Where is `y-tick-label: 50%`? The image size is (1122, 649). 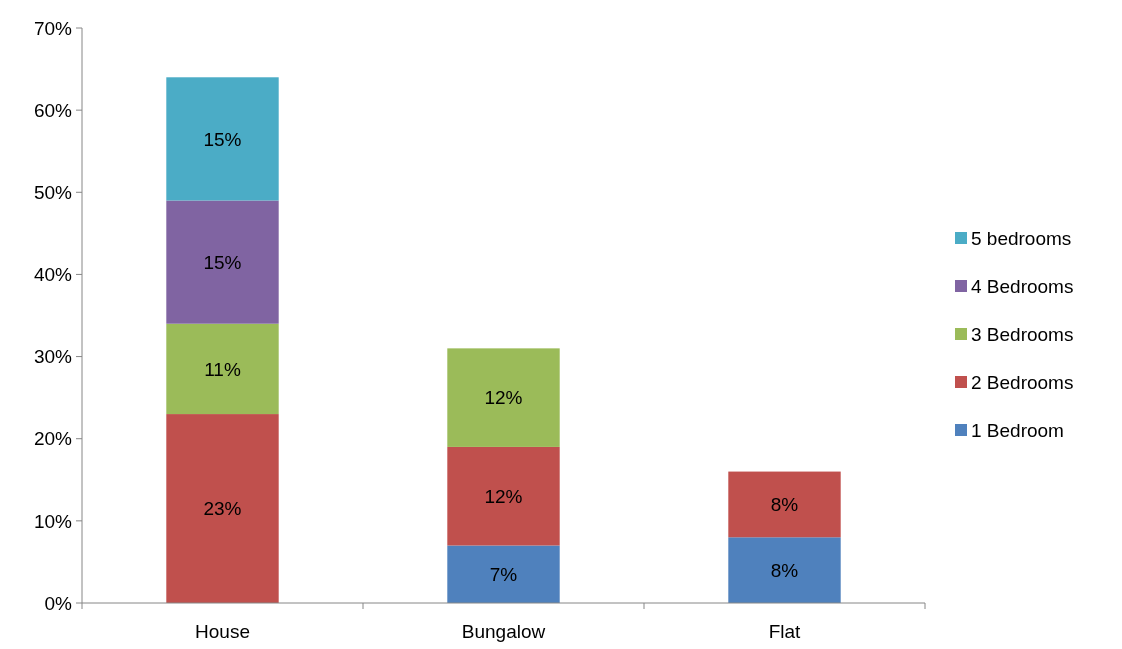 y-tick-label: 50% is located at coordinates (53, 192).